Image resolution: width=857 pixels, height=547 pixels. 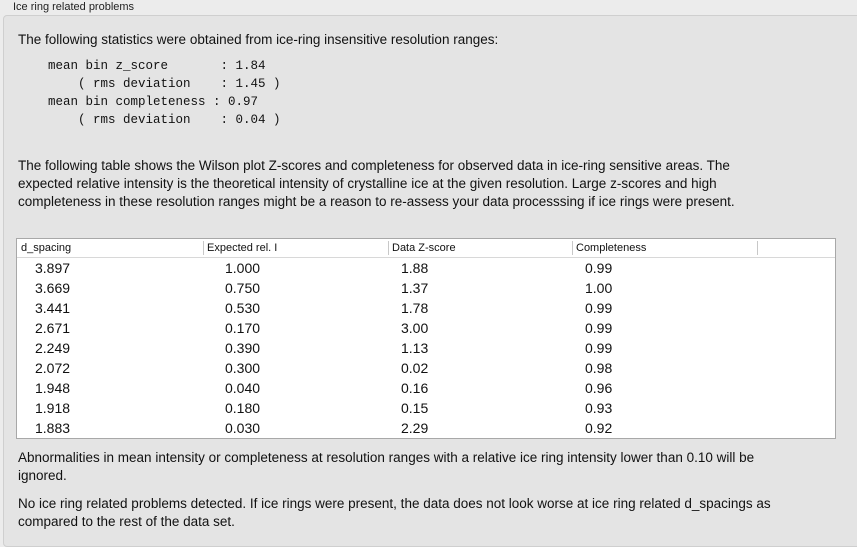 I want to click on cell-expected: 0.300, so click(x=243, y=368).